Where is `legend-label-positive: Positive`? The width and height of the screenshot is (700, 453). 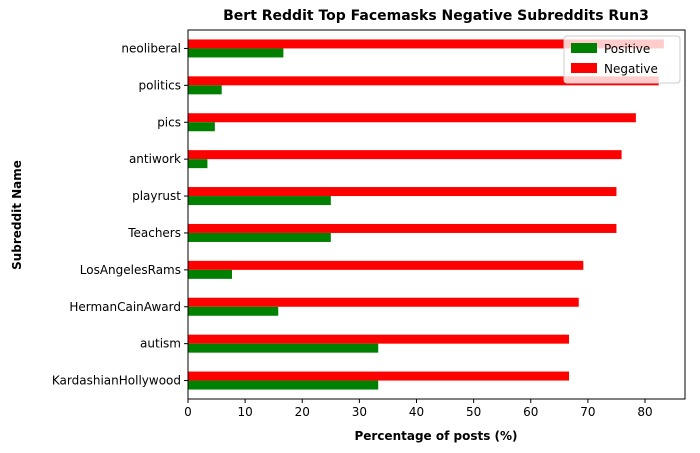
legend-label-positive: Positive is located at coordinates (627, 49).